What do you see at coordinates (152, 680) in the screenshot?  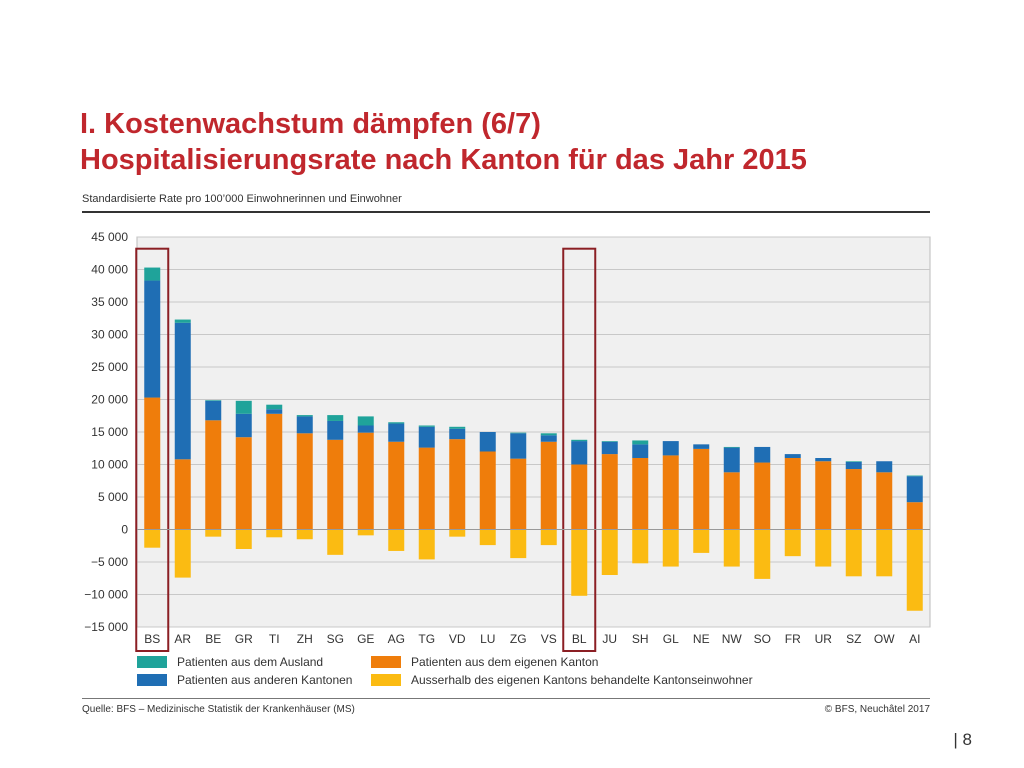 I see `legend-swatch-andere` at bounding box center [152, 680].